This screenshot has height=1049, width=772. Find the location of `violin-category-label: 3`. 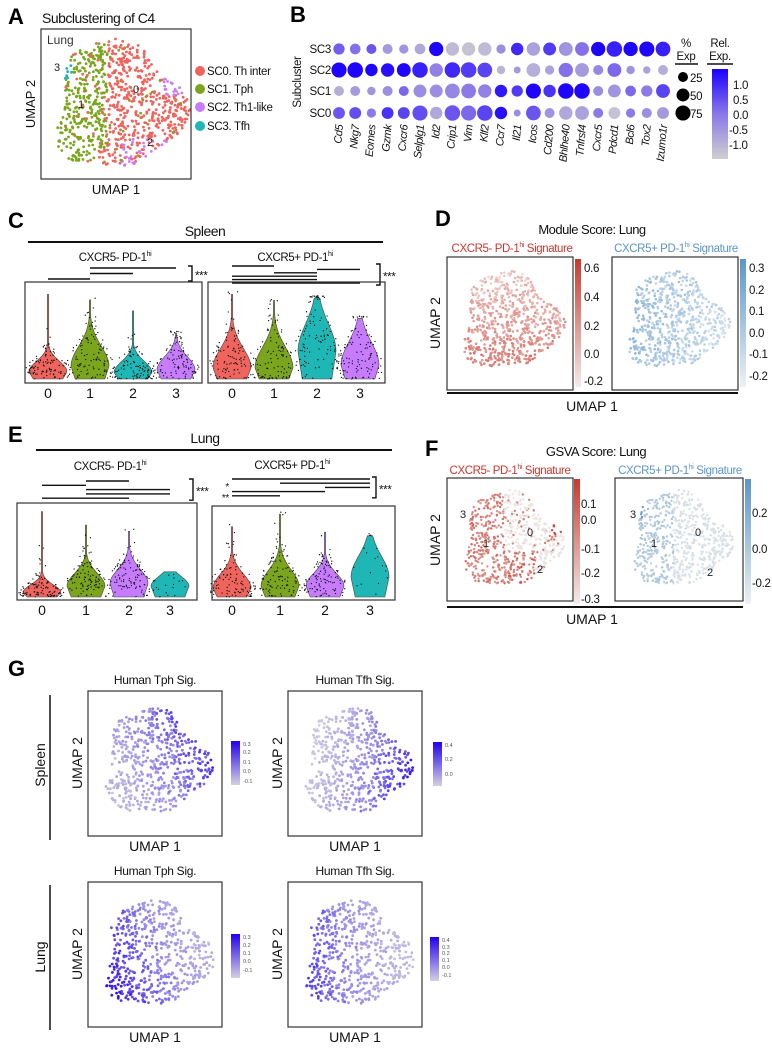

violin-category-label: 3 is located at coordinates (370, 610).